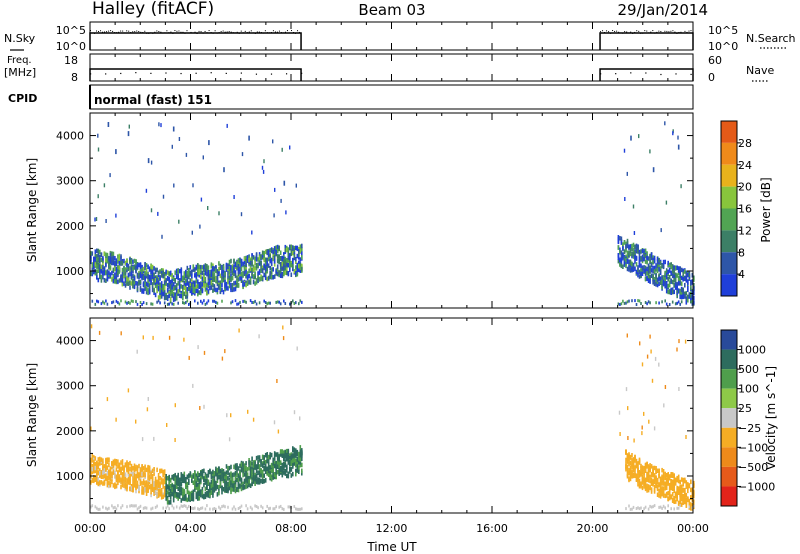  I want to click on x-tick-label: 16:00, so click(492, 528).